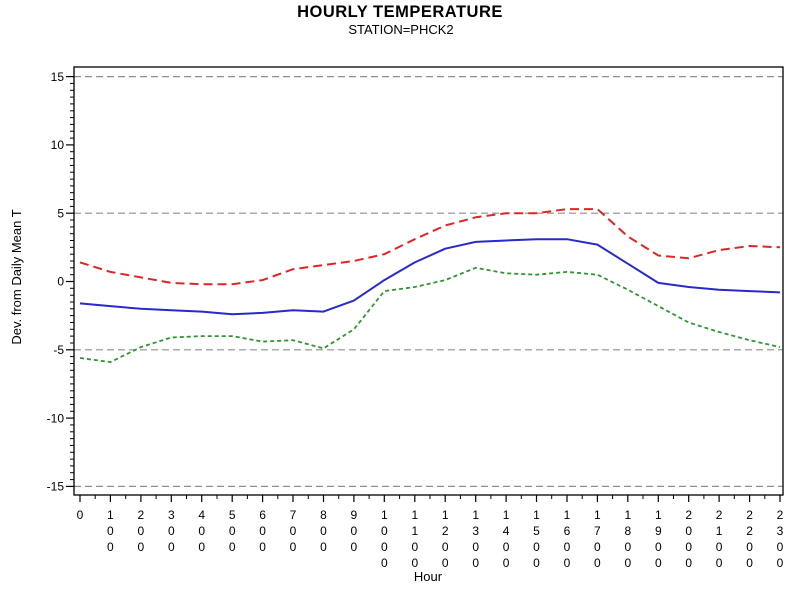  Describe the element at coordinates (597, 531) in the screenshot. I see `x-tick-label-1700: 7` at that location.